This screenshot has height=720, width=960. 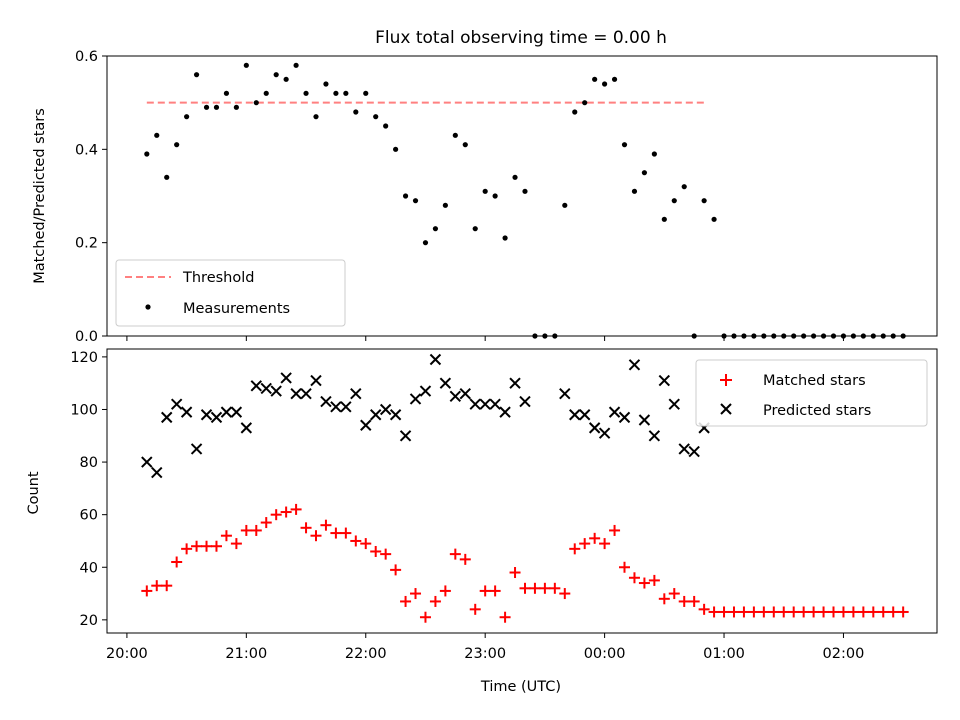 I want to click on x-axis-label: Time (UTC), so click(x=520, y=687).